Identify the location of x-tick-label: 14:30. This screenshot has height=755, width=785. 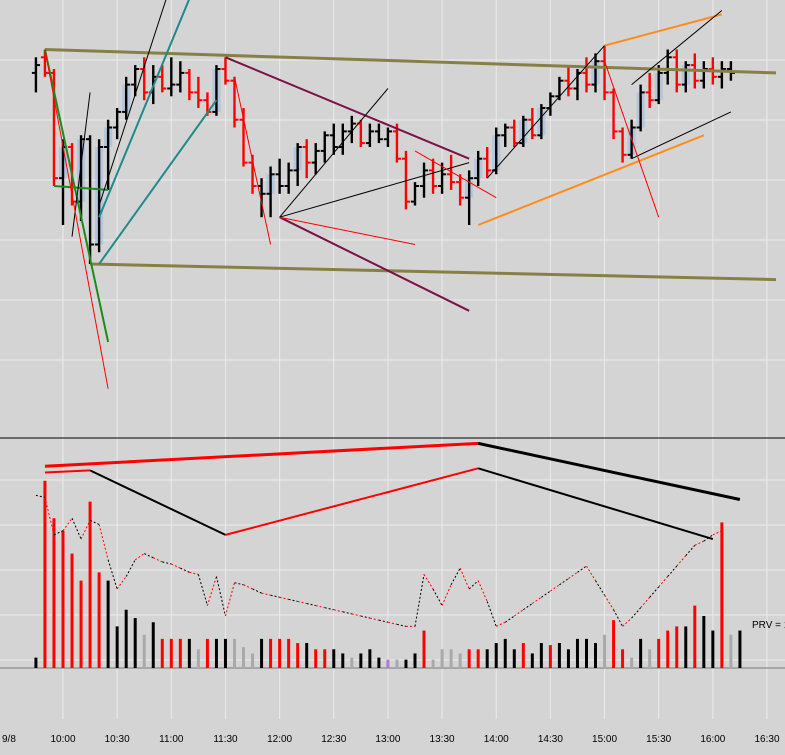
(550, 739).